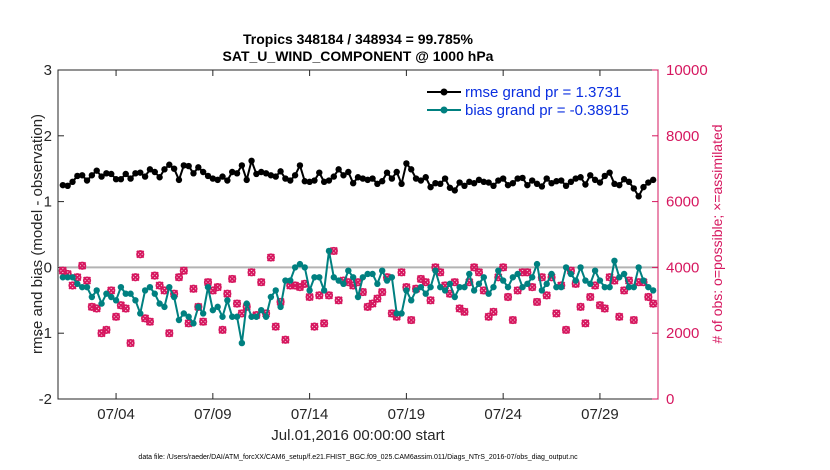  I want to click on rmse-series, so click(358, 178).